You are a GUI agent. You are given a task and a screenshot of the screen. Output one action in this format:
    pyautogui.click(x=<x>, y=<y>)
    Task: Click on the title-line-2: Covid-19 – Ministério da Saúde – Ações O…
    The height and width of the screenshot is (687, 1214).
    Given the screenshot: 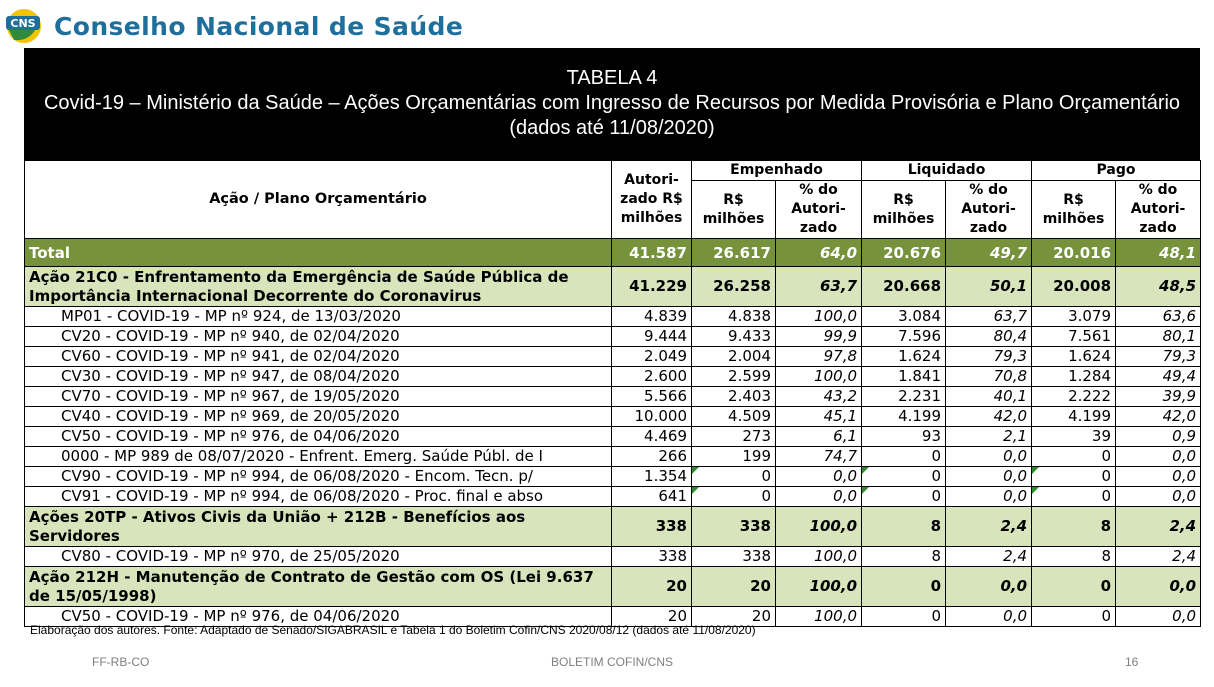 What is the action you would take?
    pyautogui.click(x=612, y=103)
    